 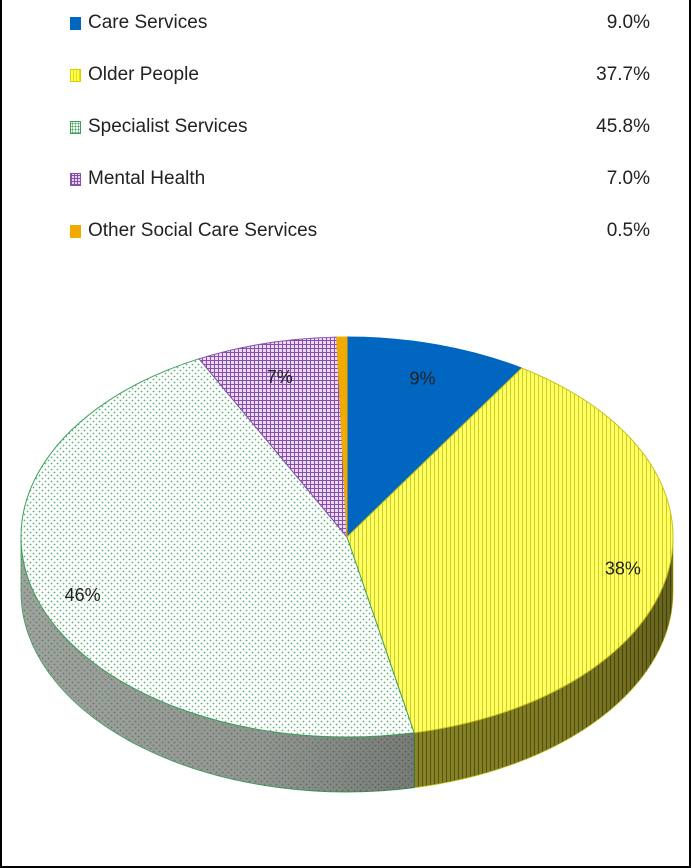 What do you see at coordinates (363, 88) in the screenshot?
I see `legend-item-older-people: Older People 37.7%` at bounding box center [363, 88].